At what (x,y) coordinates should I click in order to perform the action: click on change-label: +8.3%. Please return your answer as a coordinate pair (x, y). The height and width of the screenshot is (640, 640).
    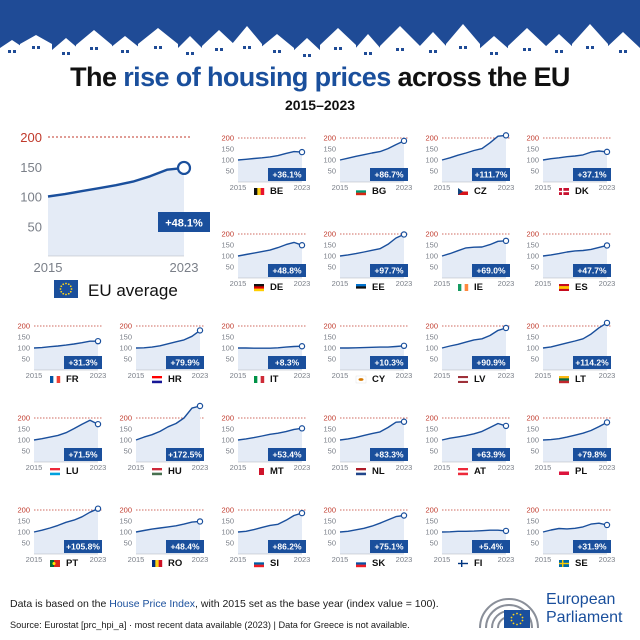
    Looking at the image, I should click on (287, 363).